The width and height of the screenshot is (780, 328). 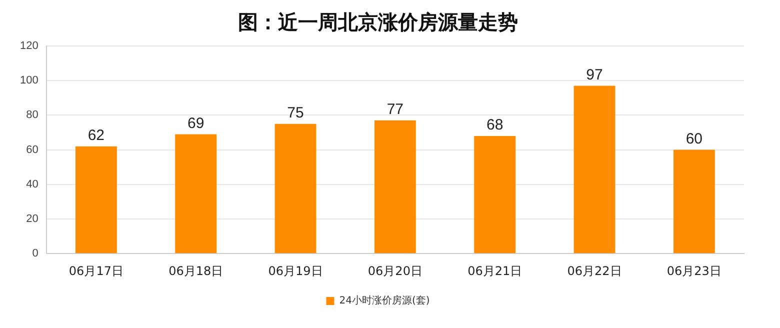 I want to click on y-tick-label: 100, so click(x=29, y=80).